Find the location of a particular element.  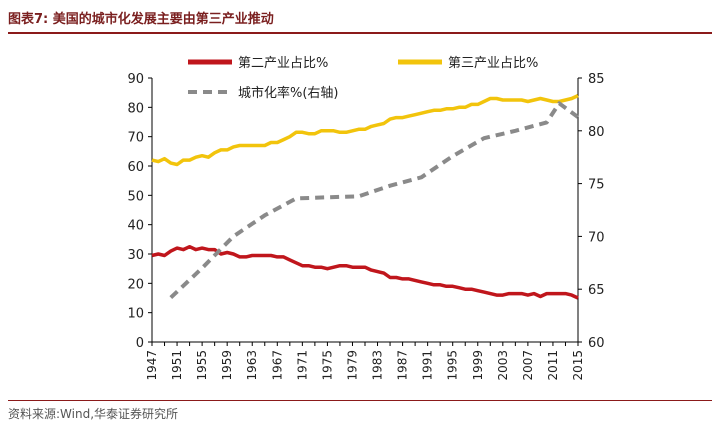

x-tick-label: 1947 is located at coordinates (152, 365).